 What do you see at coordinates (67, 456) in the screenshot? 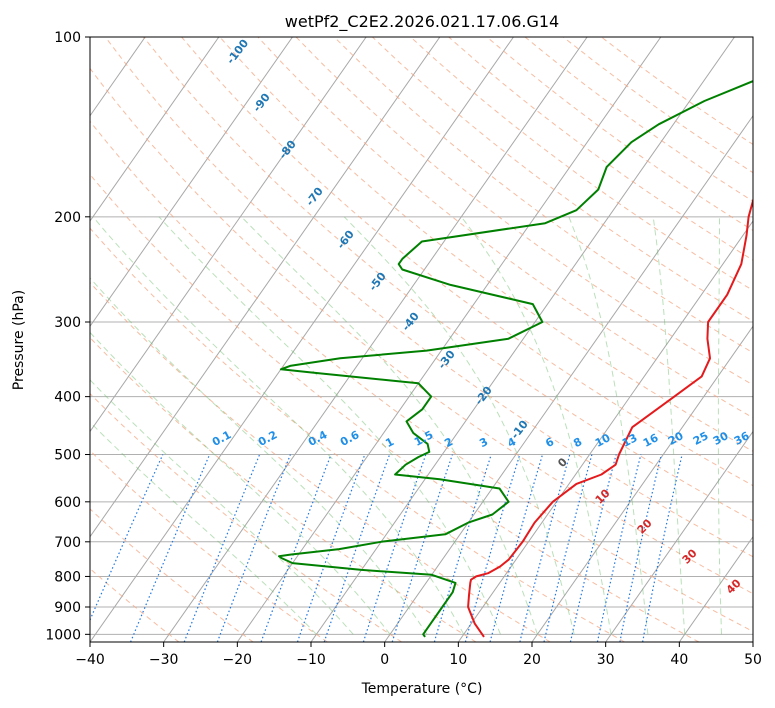
I see `y-tick-label: 500` at bounding box center [67, 456].